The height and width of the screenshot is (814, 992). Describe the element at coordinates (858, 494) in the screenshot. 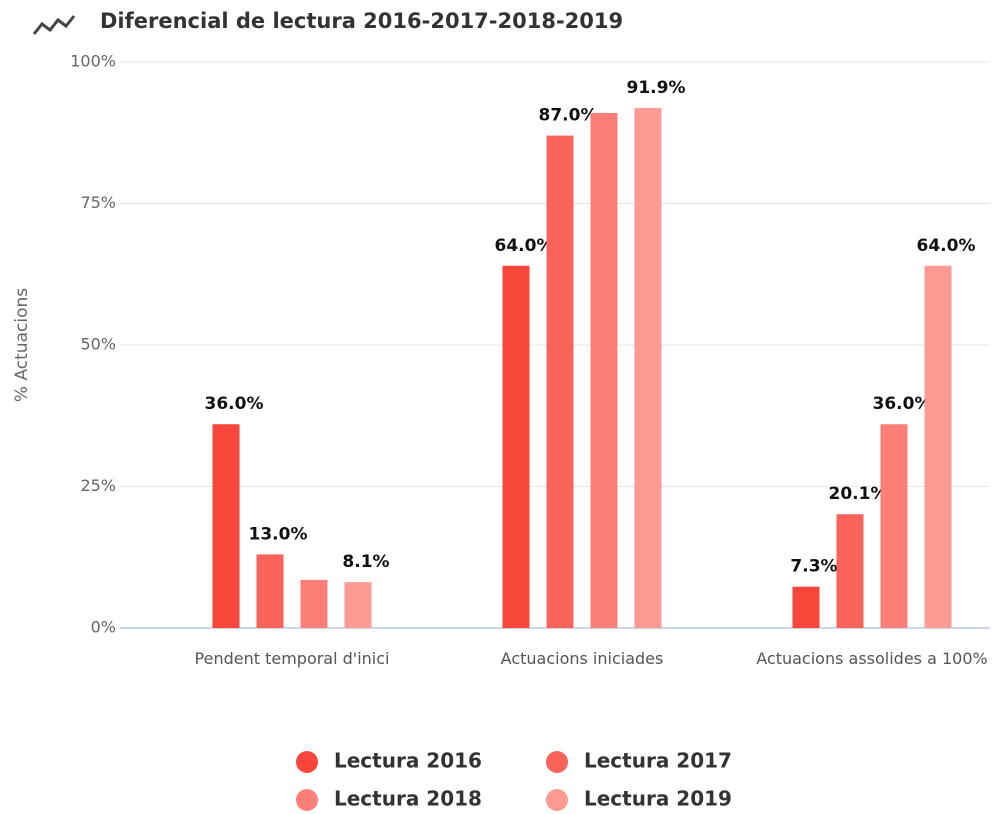

I see `data-label: 20.1%` at that location.